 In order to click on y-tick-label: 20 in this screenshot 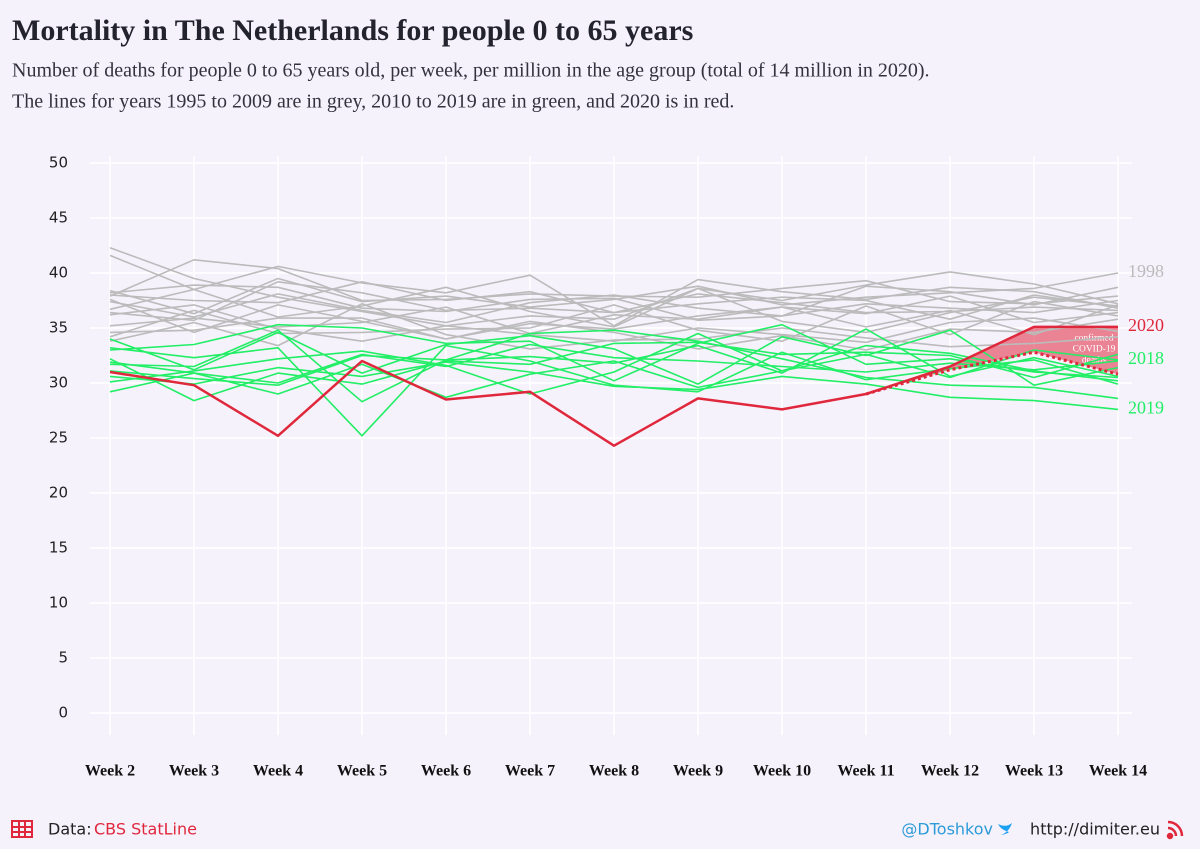, I will do `click(58, 493)`.